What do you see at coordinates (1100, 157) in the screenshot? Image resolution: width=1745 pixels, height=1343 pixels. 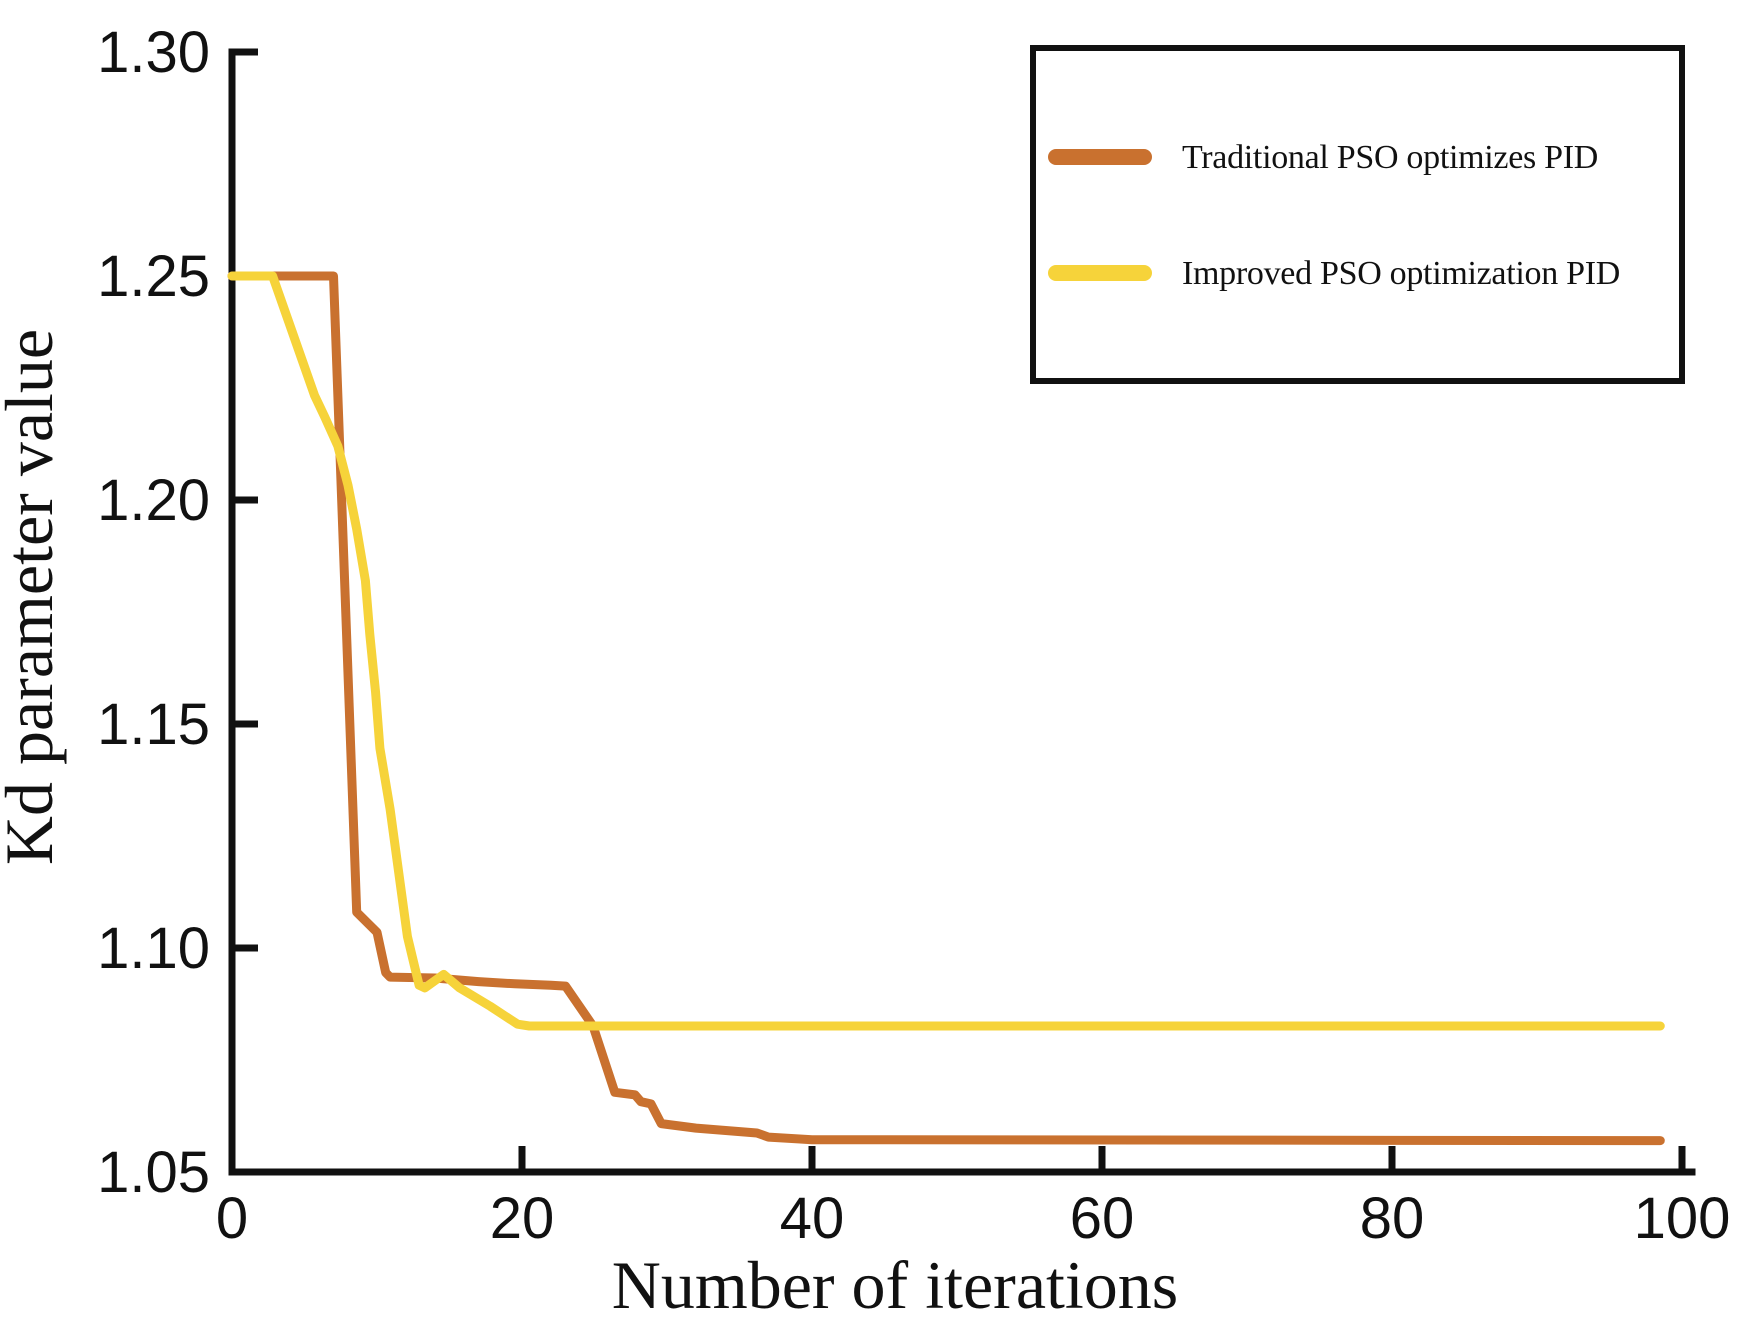 I see `legend-swatch-traditional` at bounding box center [1100, 157].